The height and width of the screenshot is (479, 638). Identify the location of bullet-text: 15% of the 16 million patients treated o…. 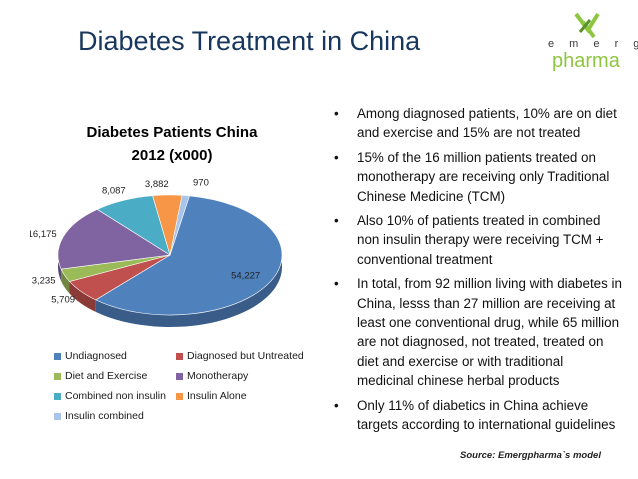
(483, 176).